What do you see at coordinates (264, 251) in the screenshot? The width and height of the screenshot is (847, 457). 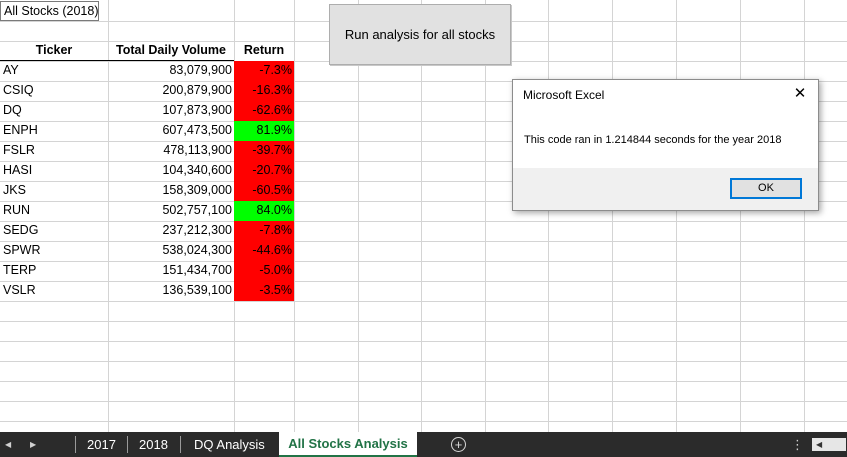 I see `return-cell: -44.6%` at bounding box center [264, 251].